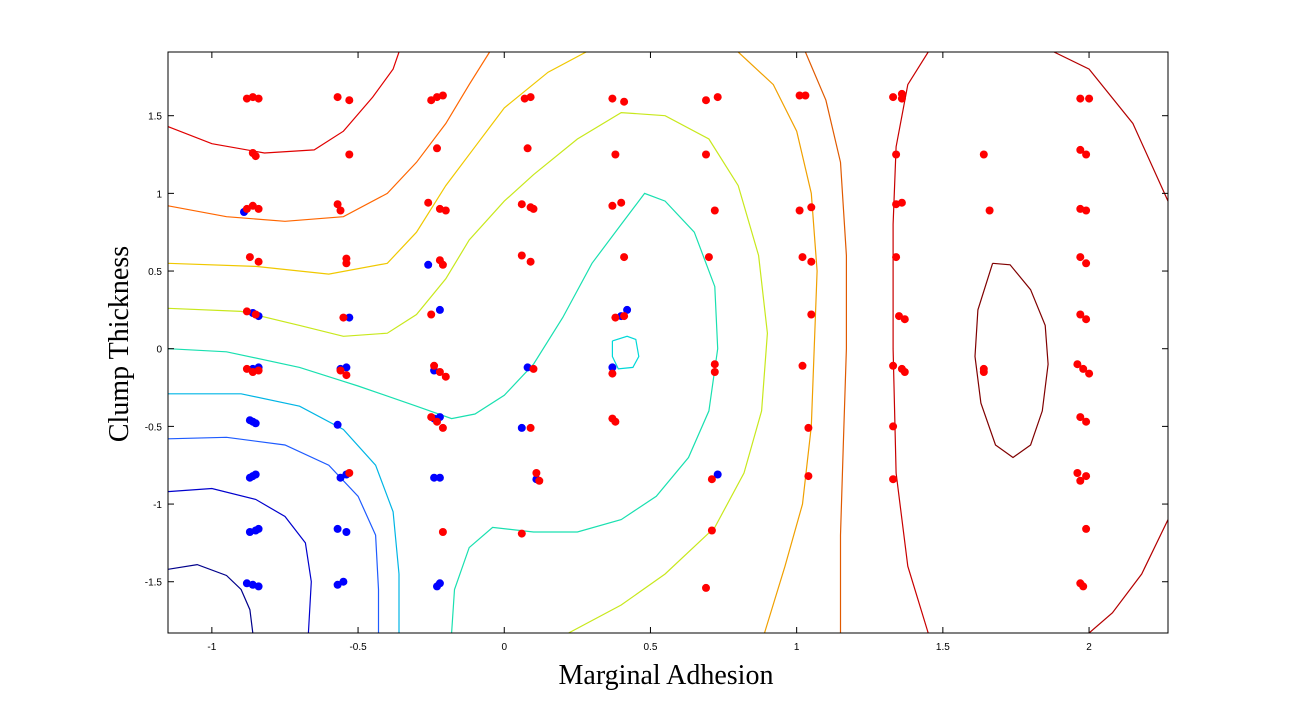 The width and height of the screenshot is (1291, 712). I want to click on y-tick-label: 0.5, so click(155, 272).